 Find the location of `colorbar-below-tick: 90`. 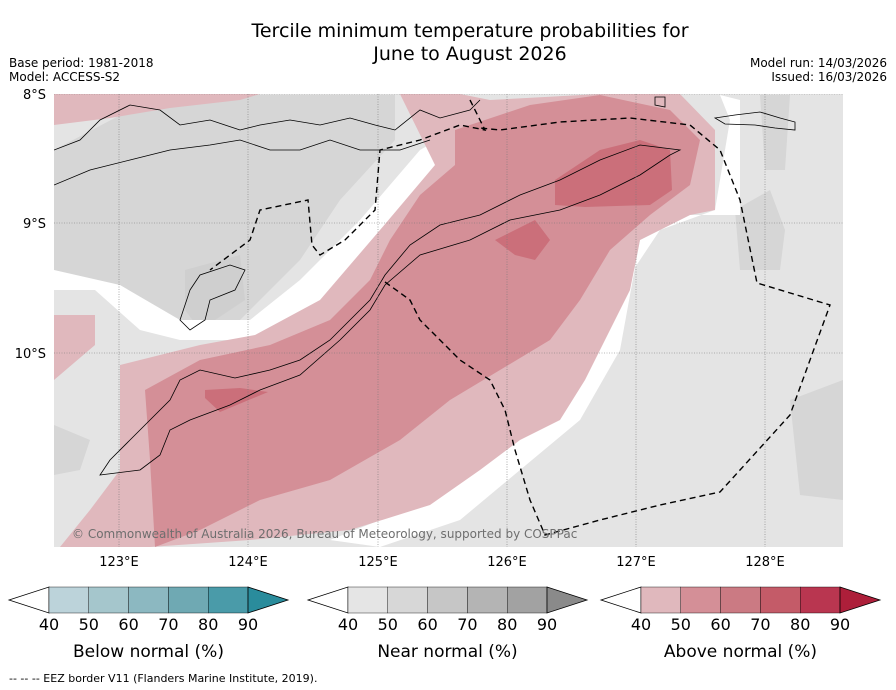

colorbar-below-tick: 90 is located at coordinates (248, 624).